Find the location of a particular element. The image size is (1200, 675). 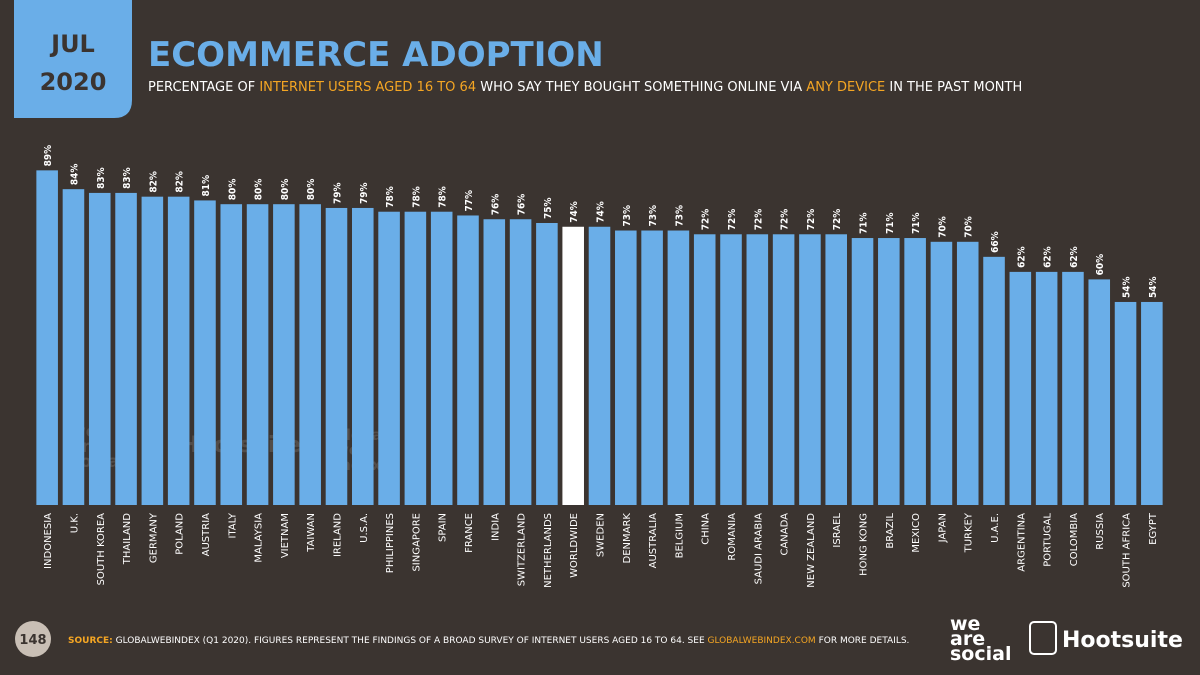

x-tick-label: NETHERLANDS is located at coordinates (548, 550).